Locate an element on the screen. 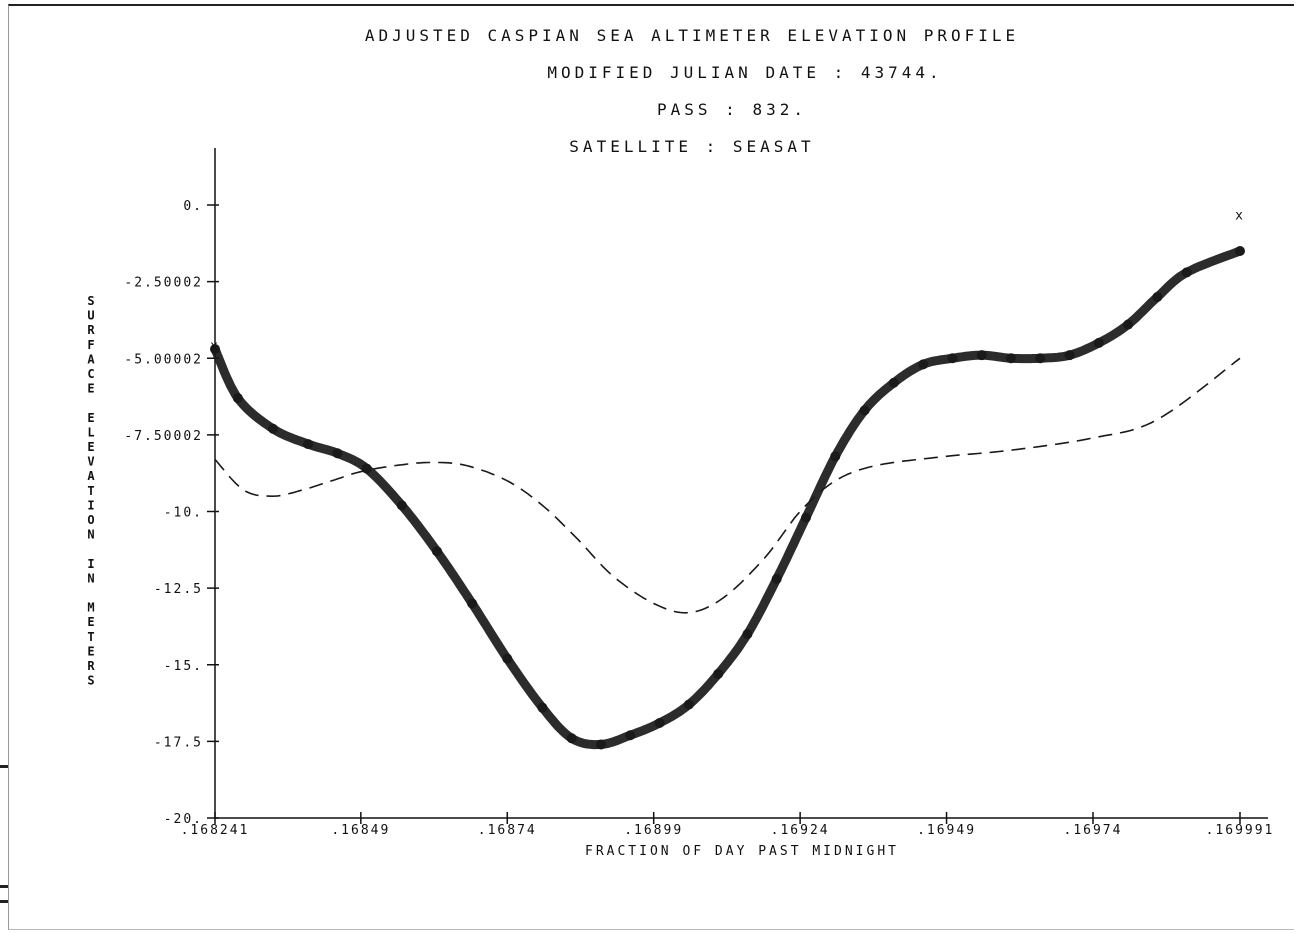 The height and width of the screenshot is (933, 1296). y-tick-label: -5.00002 is located at coordinates (163, 359).